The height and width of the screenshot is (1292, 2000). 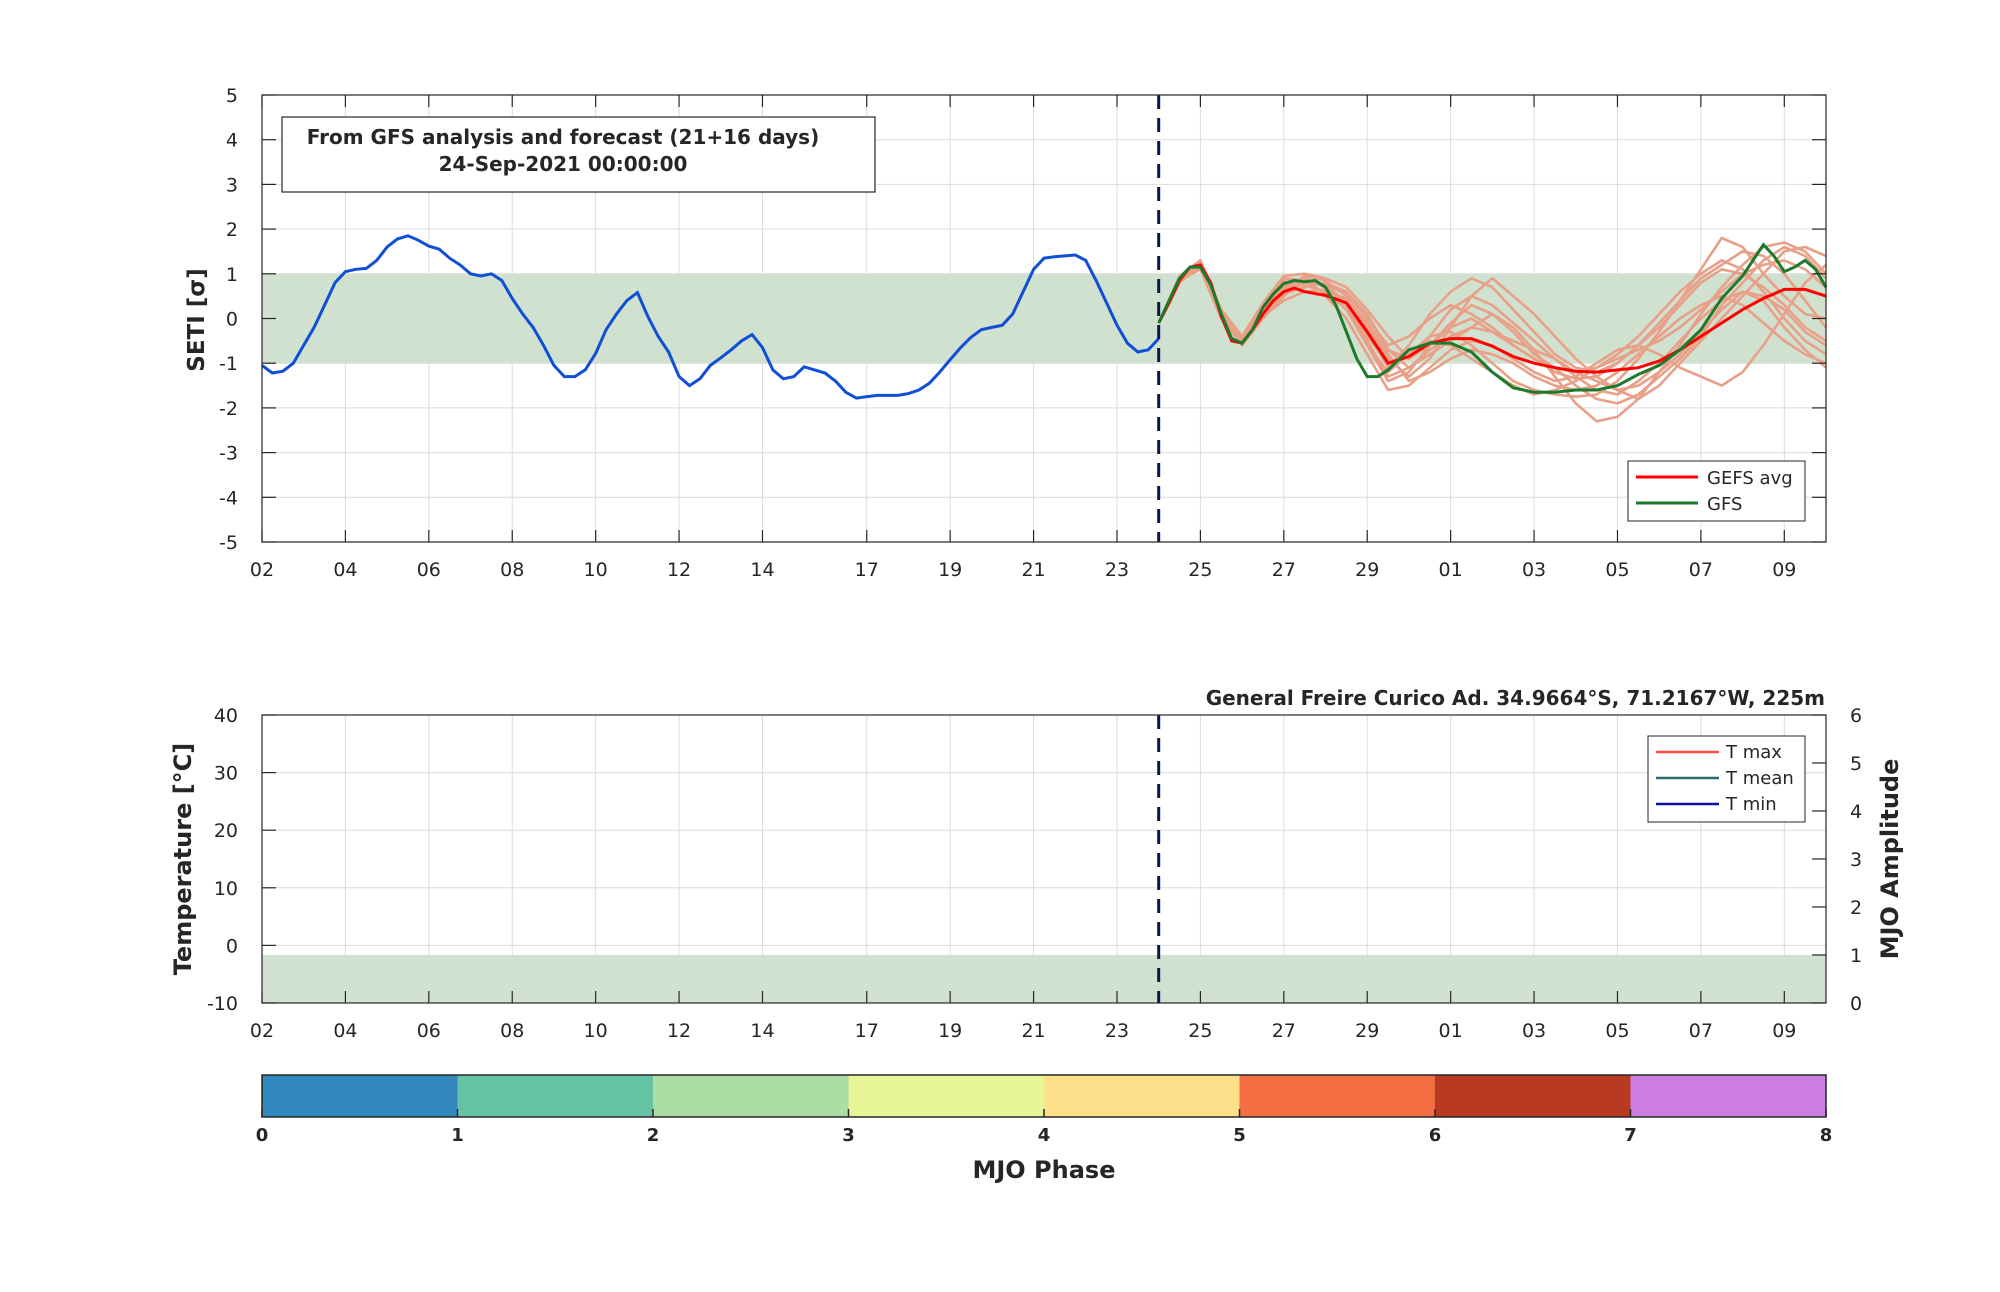 I want to click on seti-x-tick-label: 01, so click(x=1451, y=570).